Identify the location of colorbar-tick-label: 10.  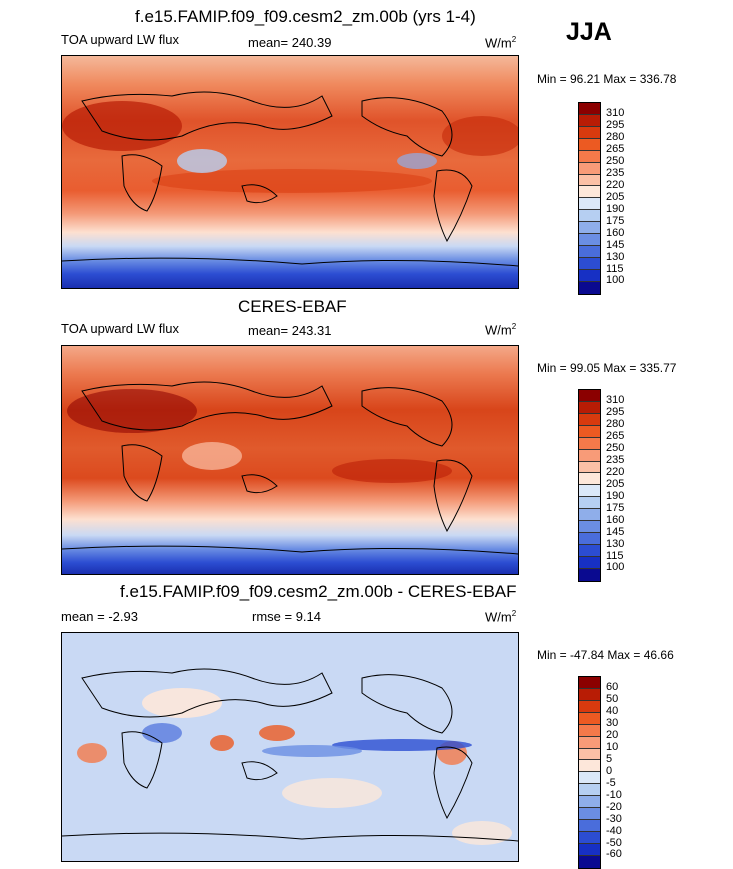
(612, 747).